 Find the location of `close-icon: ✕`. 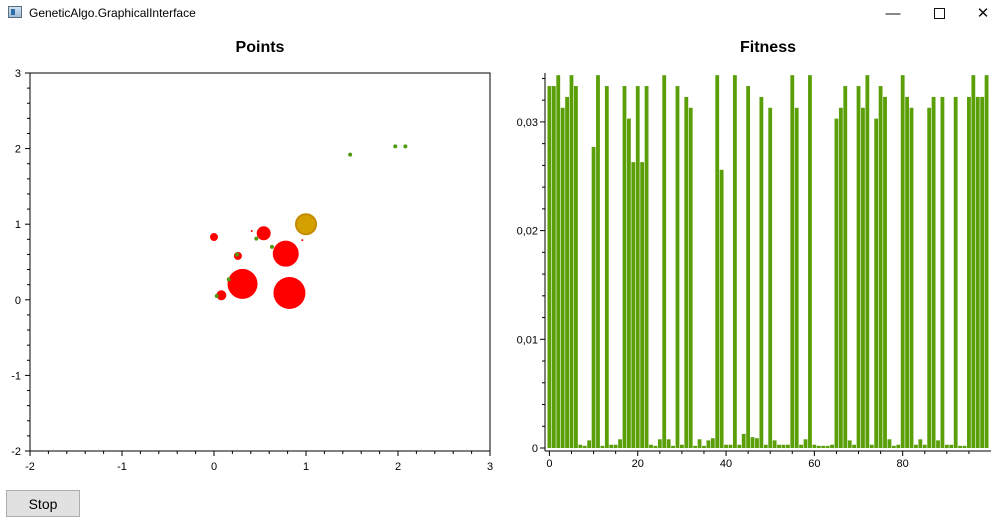

close-icon: ✕ is located at coordinates (983, 13).